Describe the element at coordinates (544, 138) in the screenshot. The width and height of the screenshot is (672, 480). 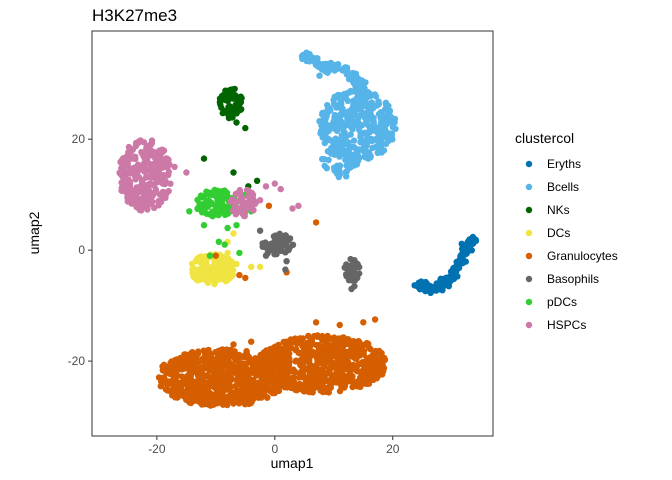
I see `legend-title: clustercol` at that location.